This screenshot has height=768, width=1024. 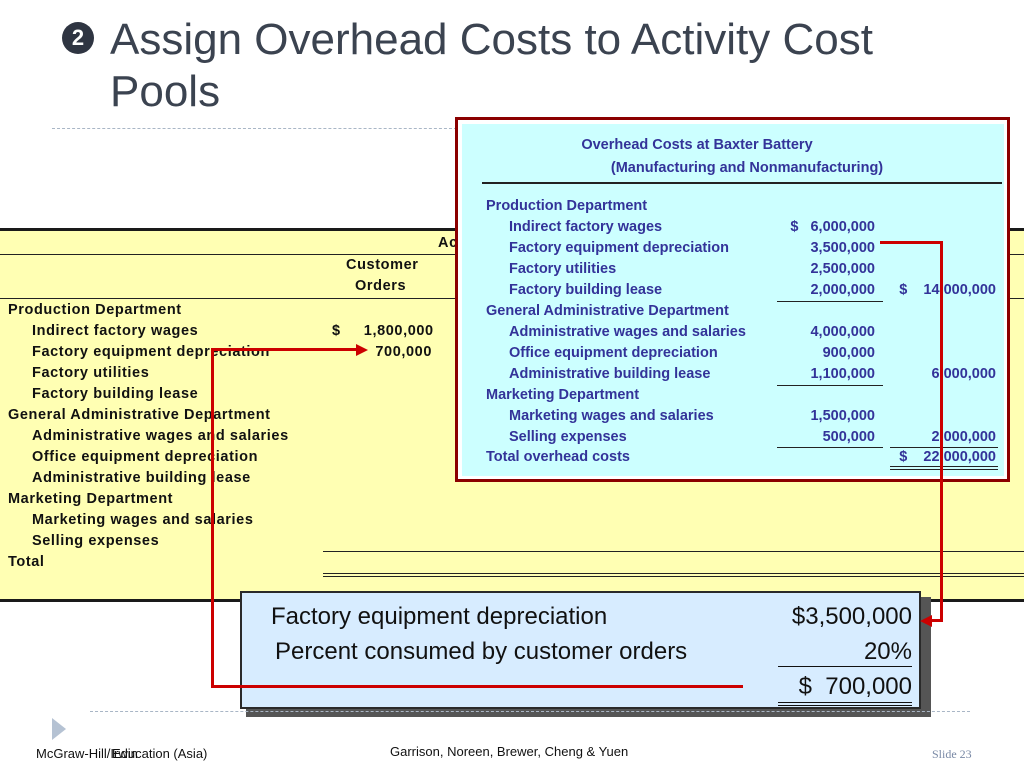 I want to click on ov-row-label: Office equipment depreciation, so click(x=613, y=353).